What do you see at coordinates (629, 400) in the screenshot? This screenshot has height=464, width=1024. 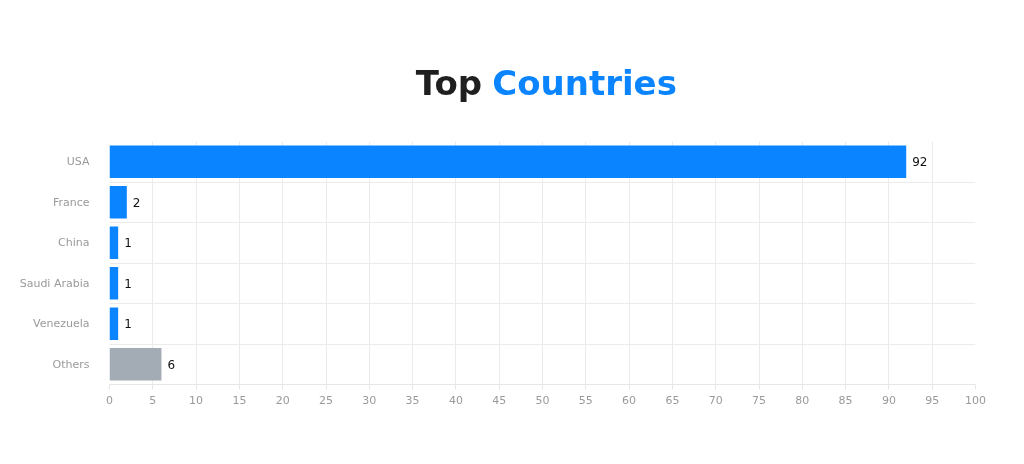 I see `x-tick-label: 60` at bounding box center [629, 400].